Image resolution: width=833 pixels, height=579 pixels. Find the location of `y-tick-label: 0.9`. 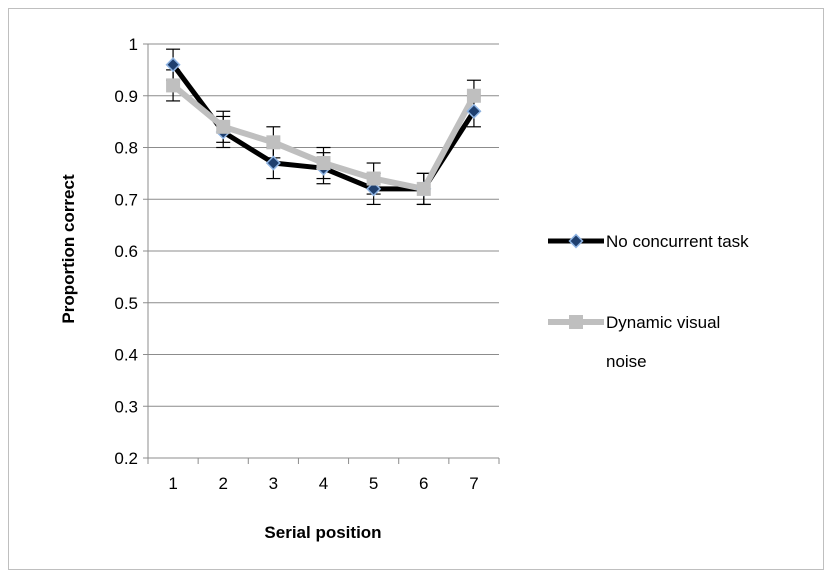

y-tick-label: 0.9 is located at coordinates (126, 96).